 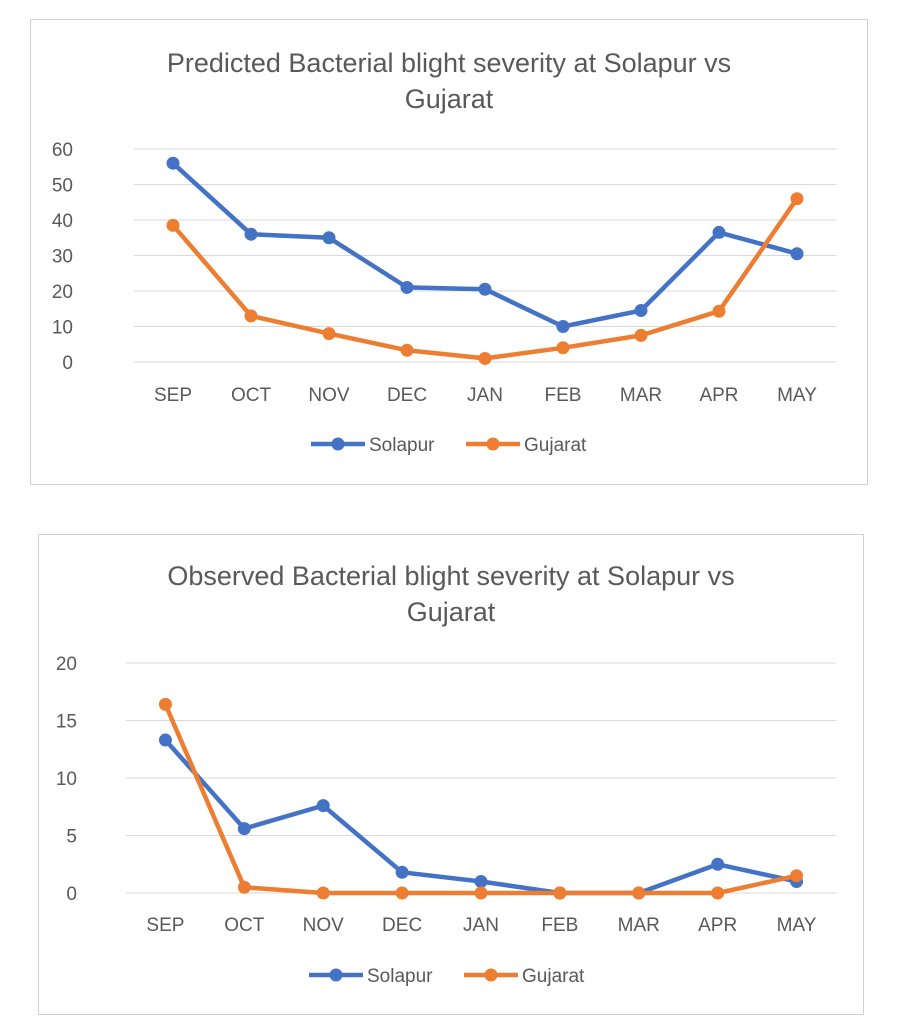 What do you see at coordinates (71, 837) in the screenshot?
I see `observed-y-tick-label: 5` at bounding box center [71, 837].